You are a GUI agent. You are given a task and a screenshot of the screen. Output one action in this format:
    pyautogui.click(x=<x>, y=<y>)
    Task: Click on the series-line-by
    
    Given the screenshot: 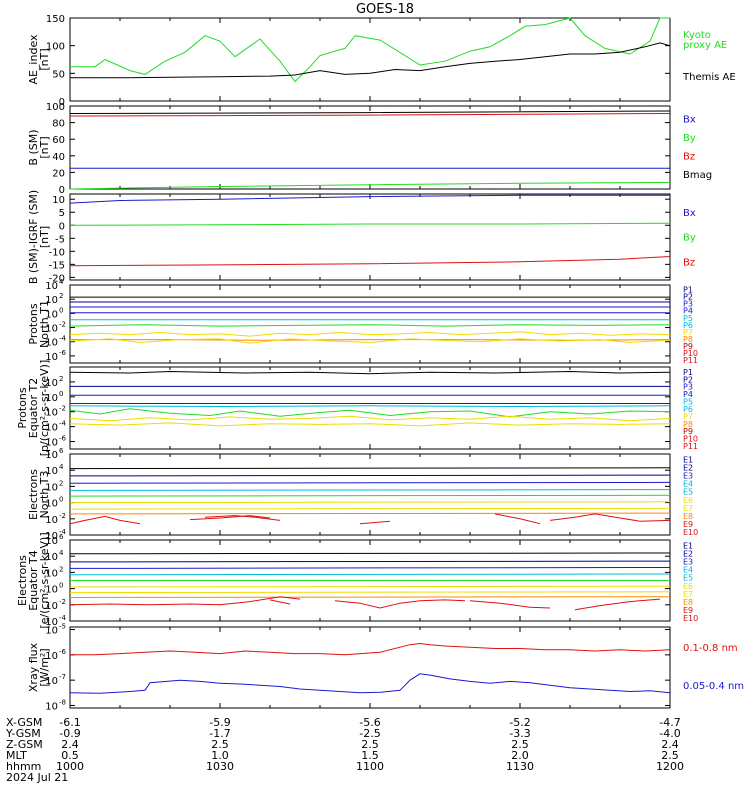 What is the action you would take?
    pyautogui.click(x=370, y=185)
    